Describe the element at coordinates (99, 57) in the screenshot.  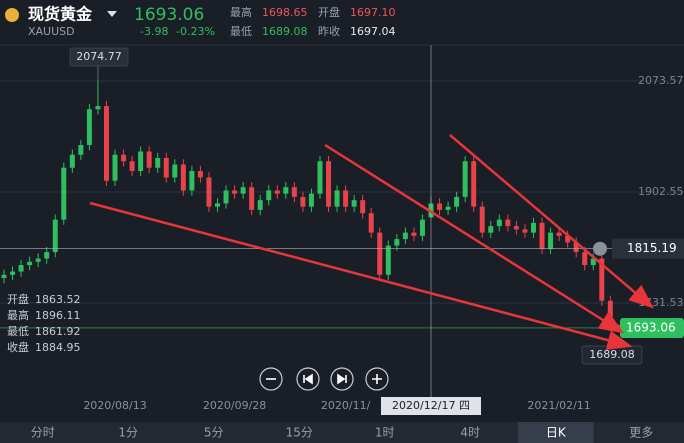
I see `max-tag-box` at that location.